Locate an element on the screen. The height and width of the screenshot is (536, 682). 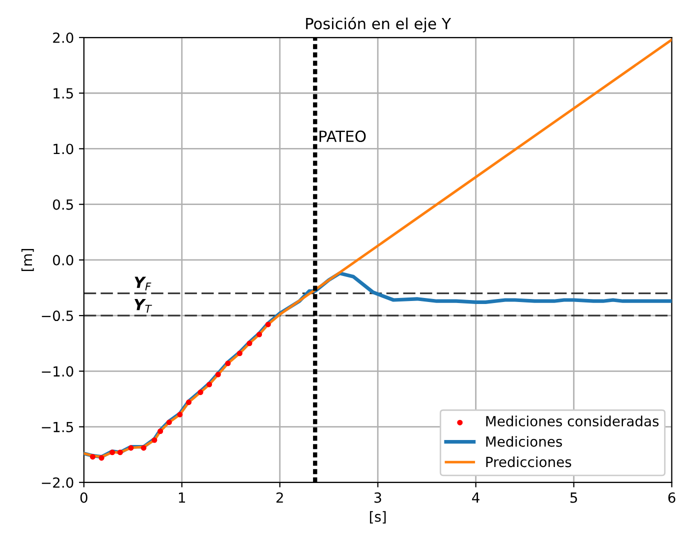
y-tick-label: −0.5 is located at coordinates (57, 316).